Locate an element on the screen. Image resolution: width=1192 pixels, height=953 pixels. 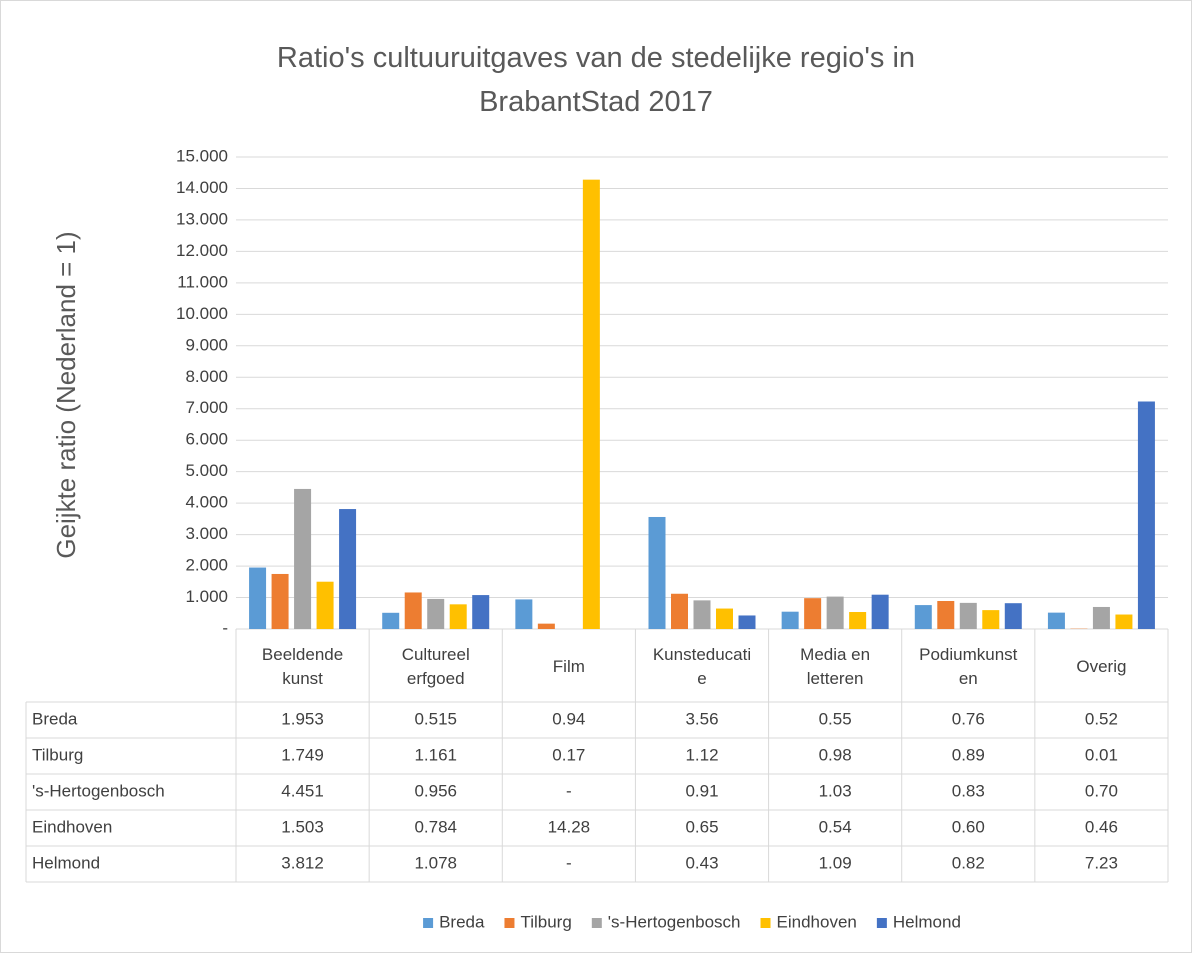
table-cell: 0.98 is located at coordinates (835, 754).